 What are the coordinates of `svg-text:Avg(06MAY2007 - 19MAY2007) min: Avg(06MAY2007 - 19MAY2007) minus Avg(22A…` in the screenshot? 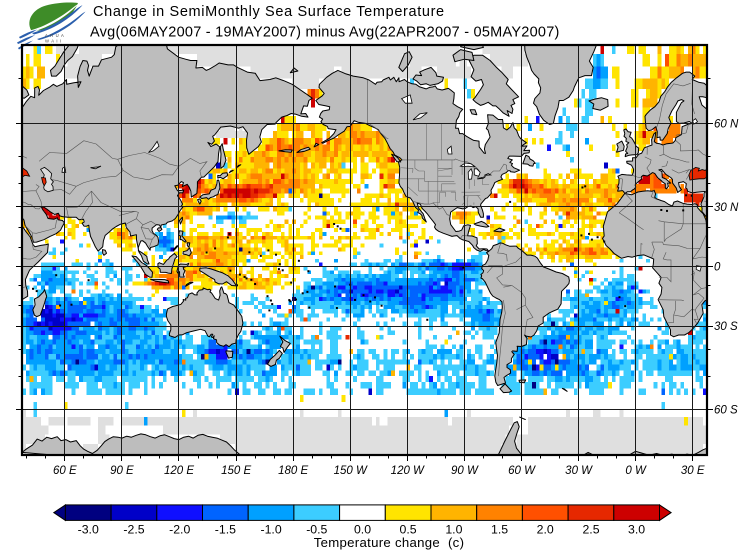 It's located at (325, 33).